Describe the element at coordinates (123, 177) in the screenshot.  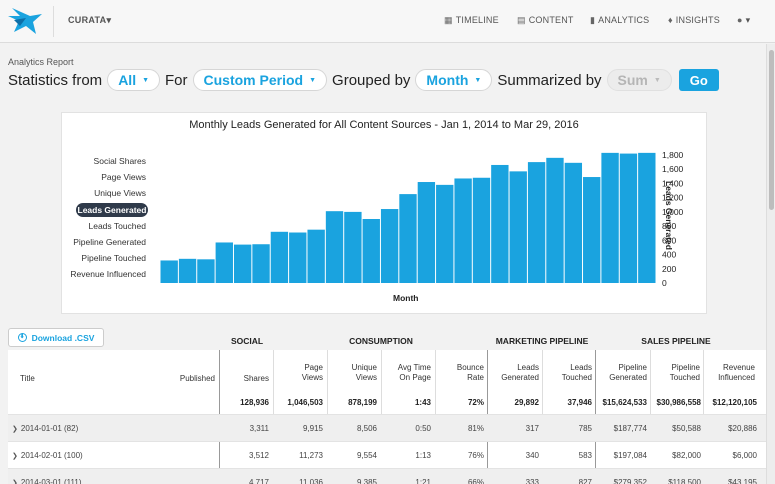
I see `metric-option: Page Views` at that location.